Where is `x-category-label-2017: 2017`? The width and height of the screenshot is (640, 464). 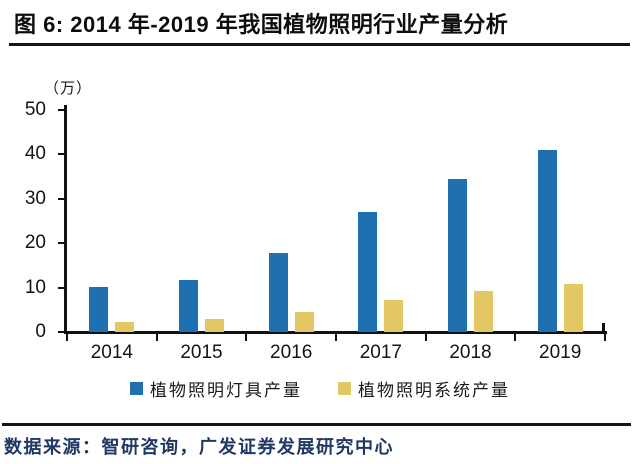
x-category-label-2017: 2017 is located at coordinates (380, 352).